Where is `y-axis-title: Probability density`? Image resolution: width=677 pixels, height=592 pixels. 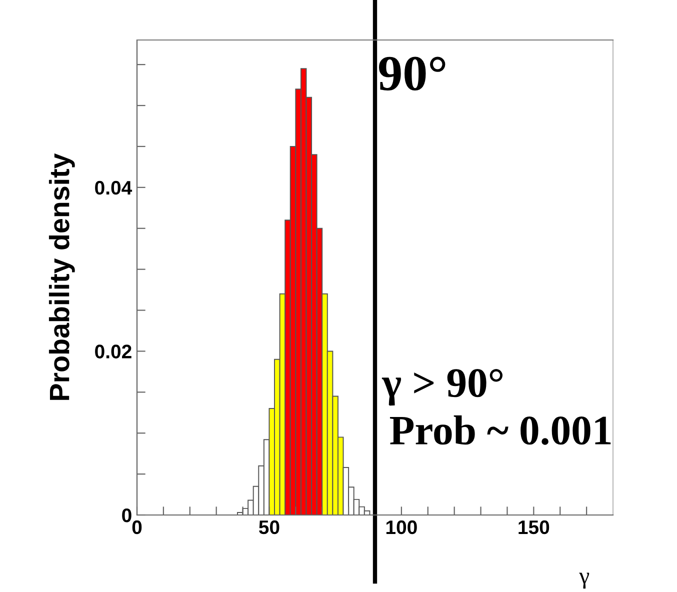 y-axis-title: Probability density is located at coordinates (61, 276).